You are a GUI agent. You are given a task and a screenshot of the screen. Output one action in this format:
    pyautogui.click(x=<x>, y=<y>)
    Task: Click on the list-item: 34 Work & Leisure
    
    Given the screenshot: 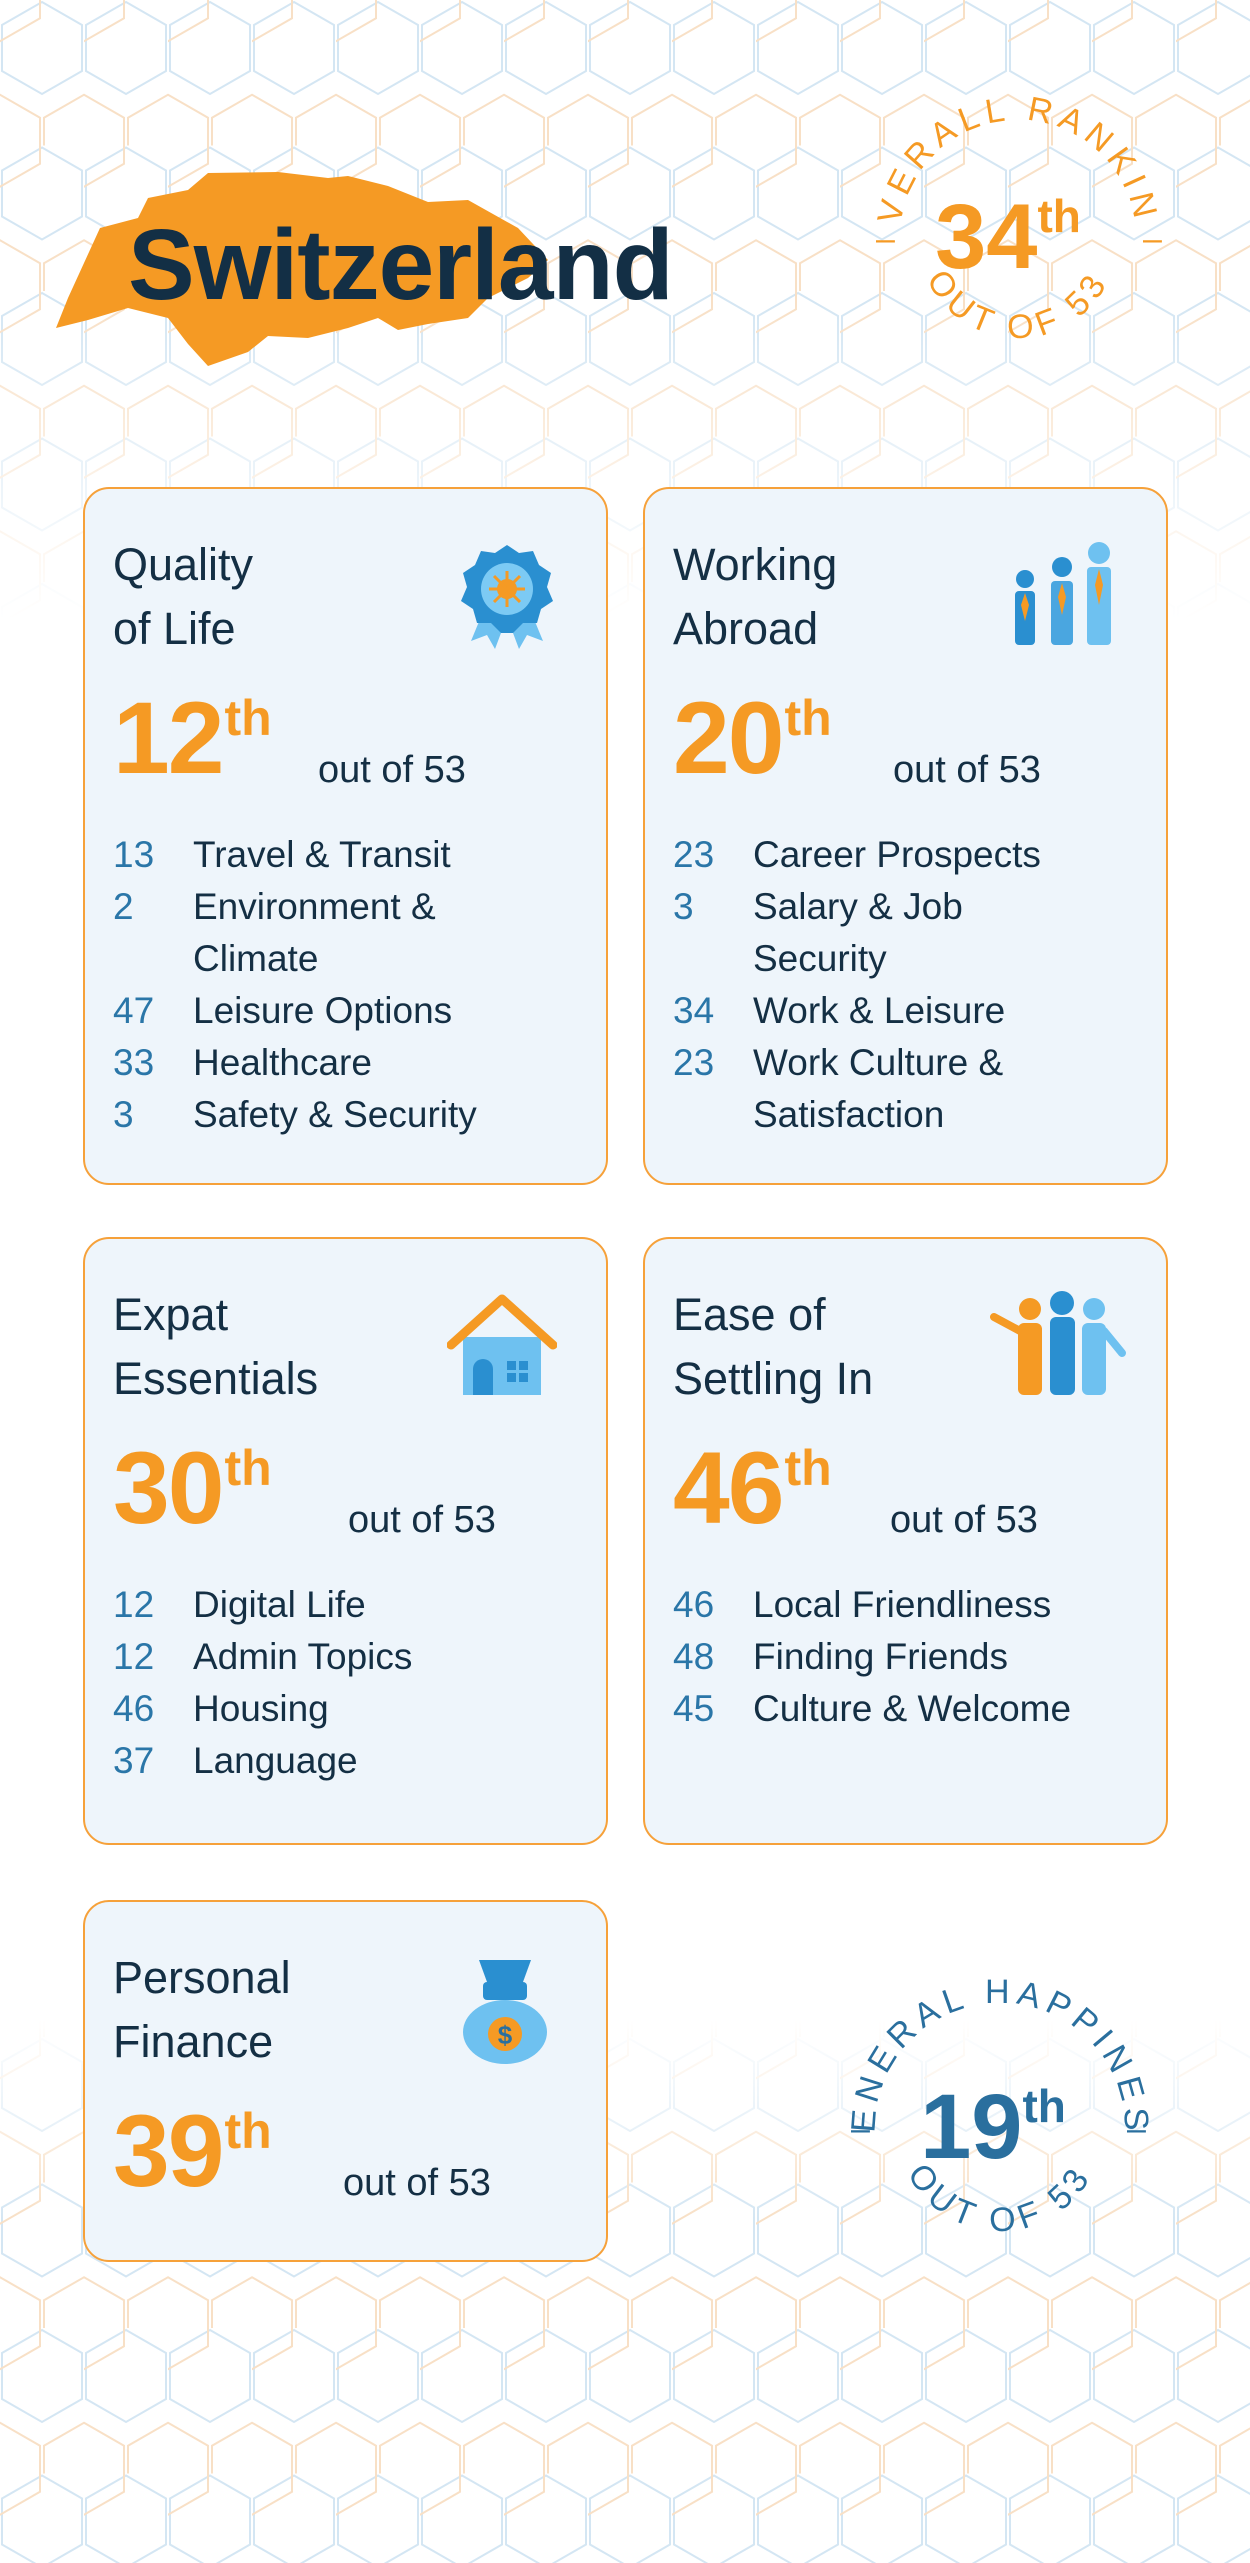 What is the action you would take?
    pyautogui.click(x=839, y=1010)
    